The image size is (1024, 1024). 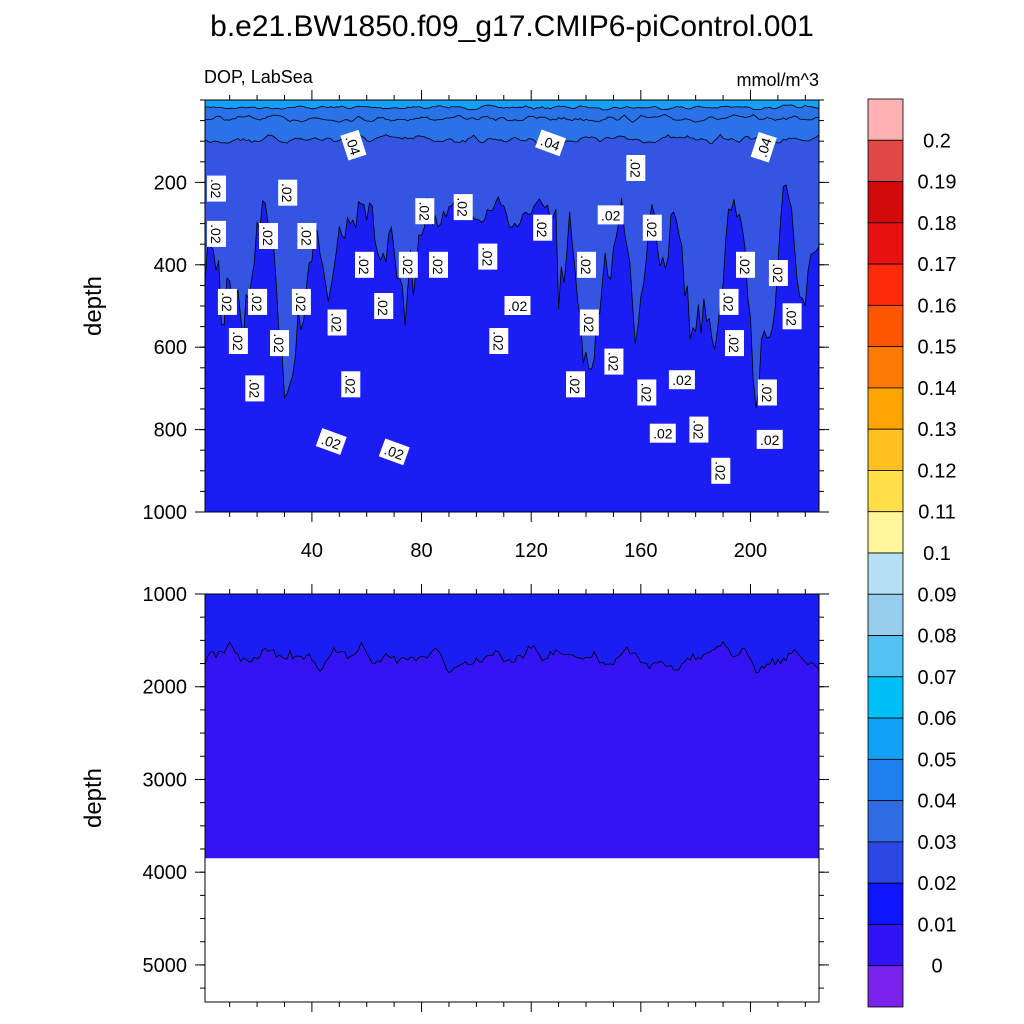 What do you see at coordinates (170, 431) in the screenshot?
I see `y-tick-label: 800` at bounding box center [170, 431].